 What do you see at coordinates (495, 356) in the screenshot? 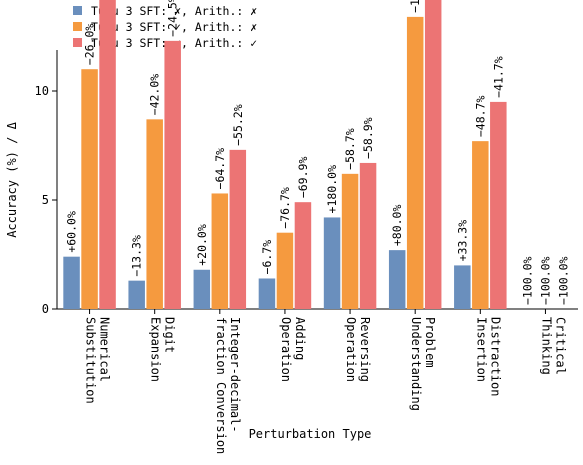
I see `x-tick-label-6-0: Distraction` at bounding box center [495, 356].